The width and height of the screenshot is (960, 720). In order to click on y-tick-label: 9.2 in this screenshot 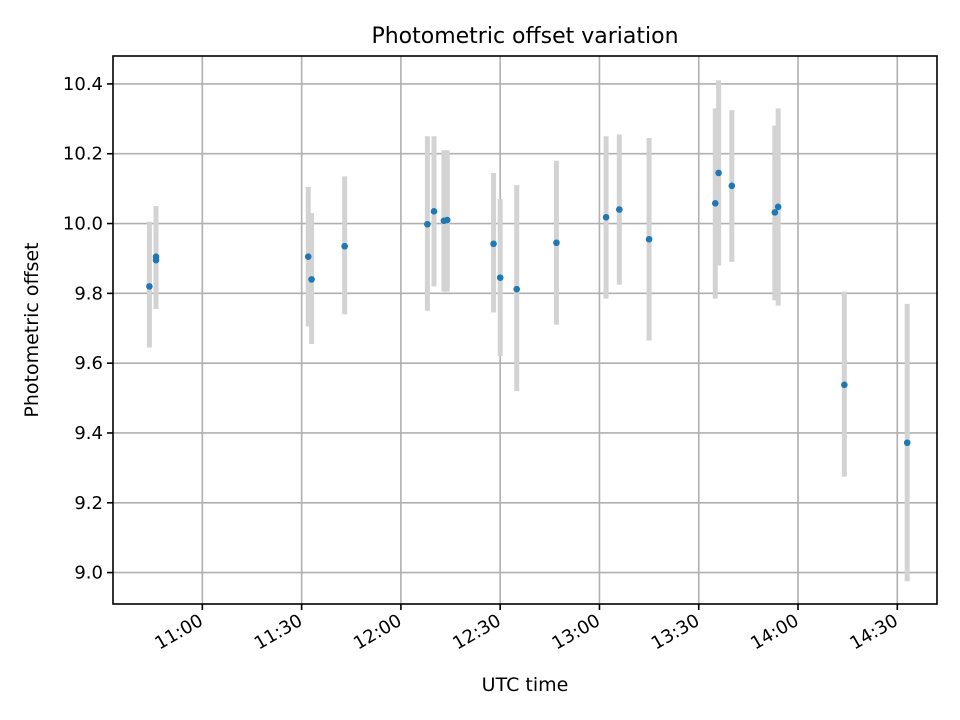, I will do `click(88, 503)`.